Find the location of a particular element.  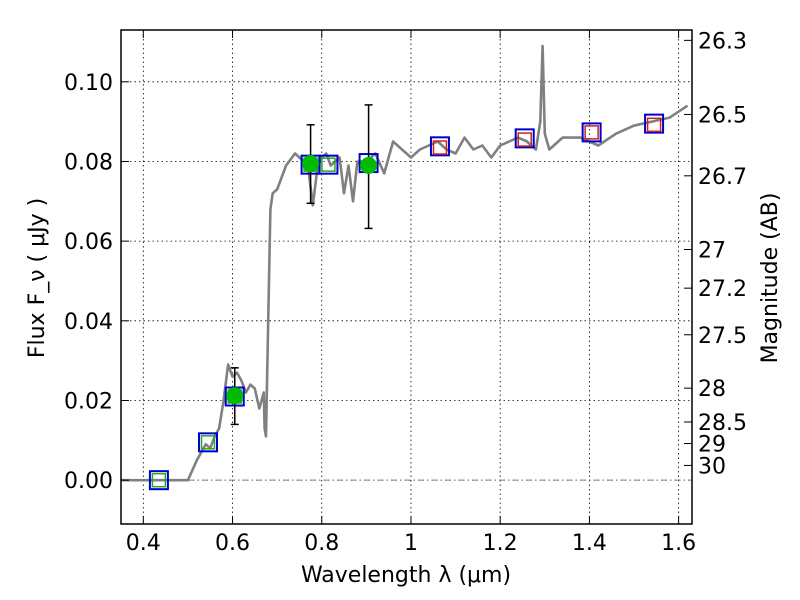

right-tick-label: 27 is located at coordinates (712, 251).